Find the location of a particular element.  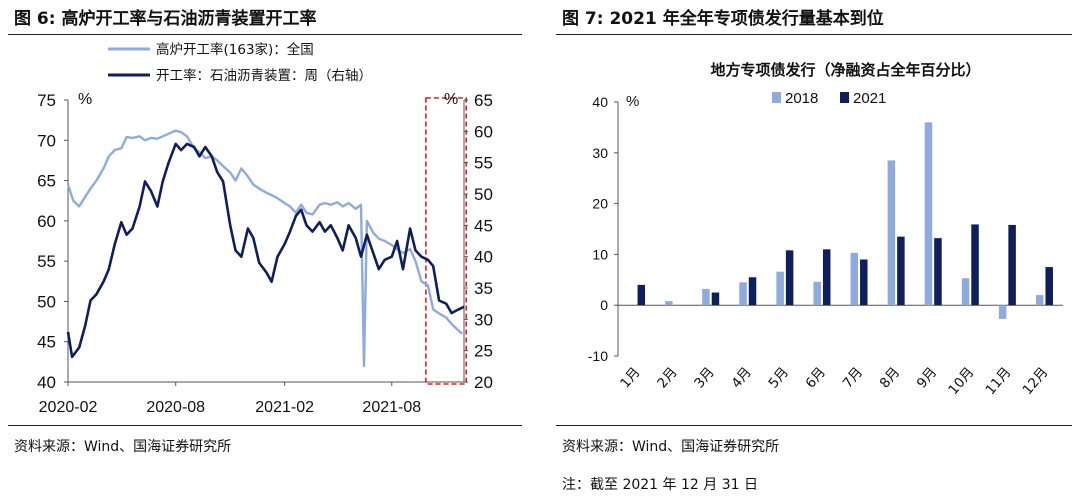

right-y-tick-label: 55 is located at coordinates (483, 163).